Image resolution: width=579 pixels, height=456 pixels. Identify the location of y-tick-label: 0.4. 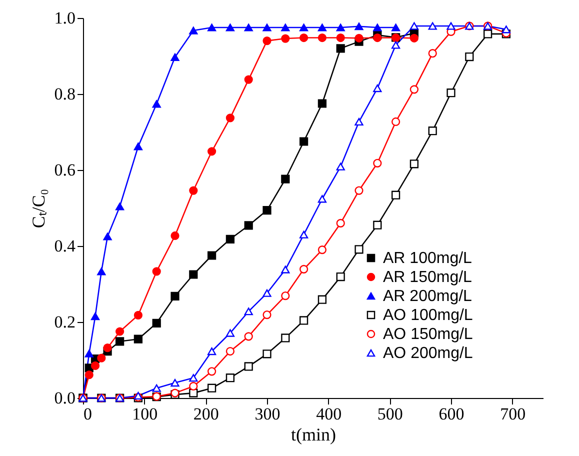
(65, 246).